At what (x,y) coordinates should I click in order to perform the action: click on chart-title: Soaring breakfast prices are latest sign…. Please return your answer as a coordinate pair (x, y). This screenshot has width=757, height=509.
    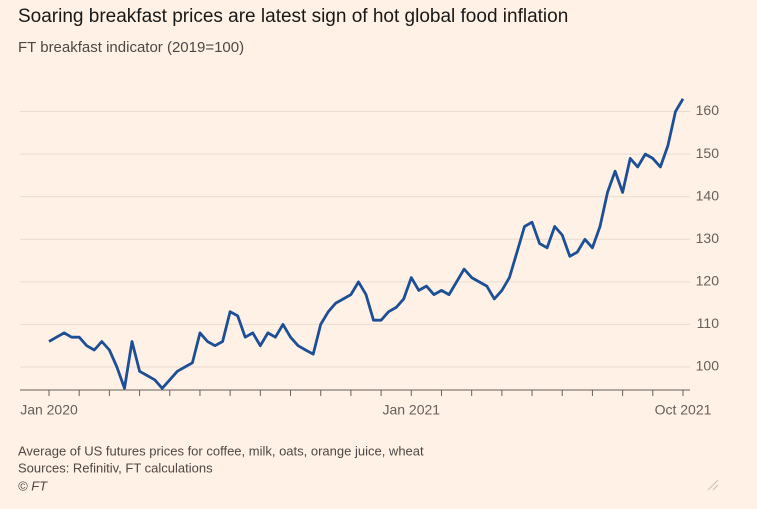
    Looking at the image, I should click on (293, 16).